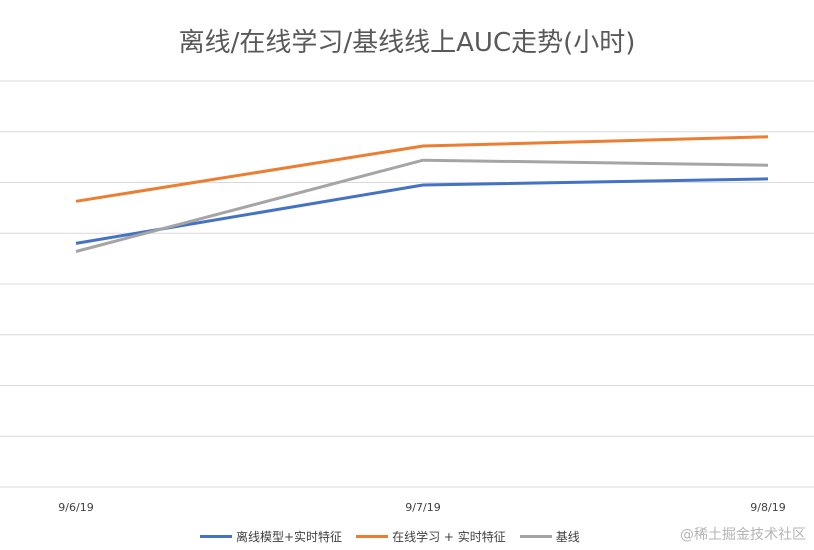 The width and height of the screenshot is (814, 550). I want to click on legend-item-1: 在线学习 + 实时特征, so click(431, 536).